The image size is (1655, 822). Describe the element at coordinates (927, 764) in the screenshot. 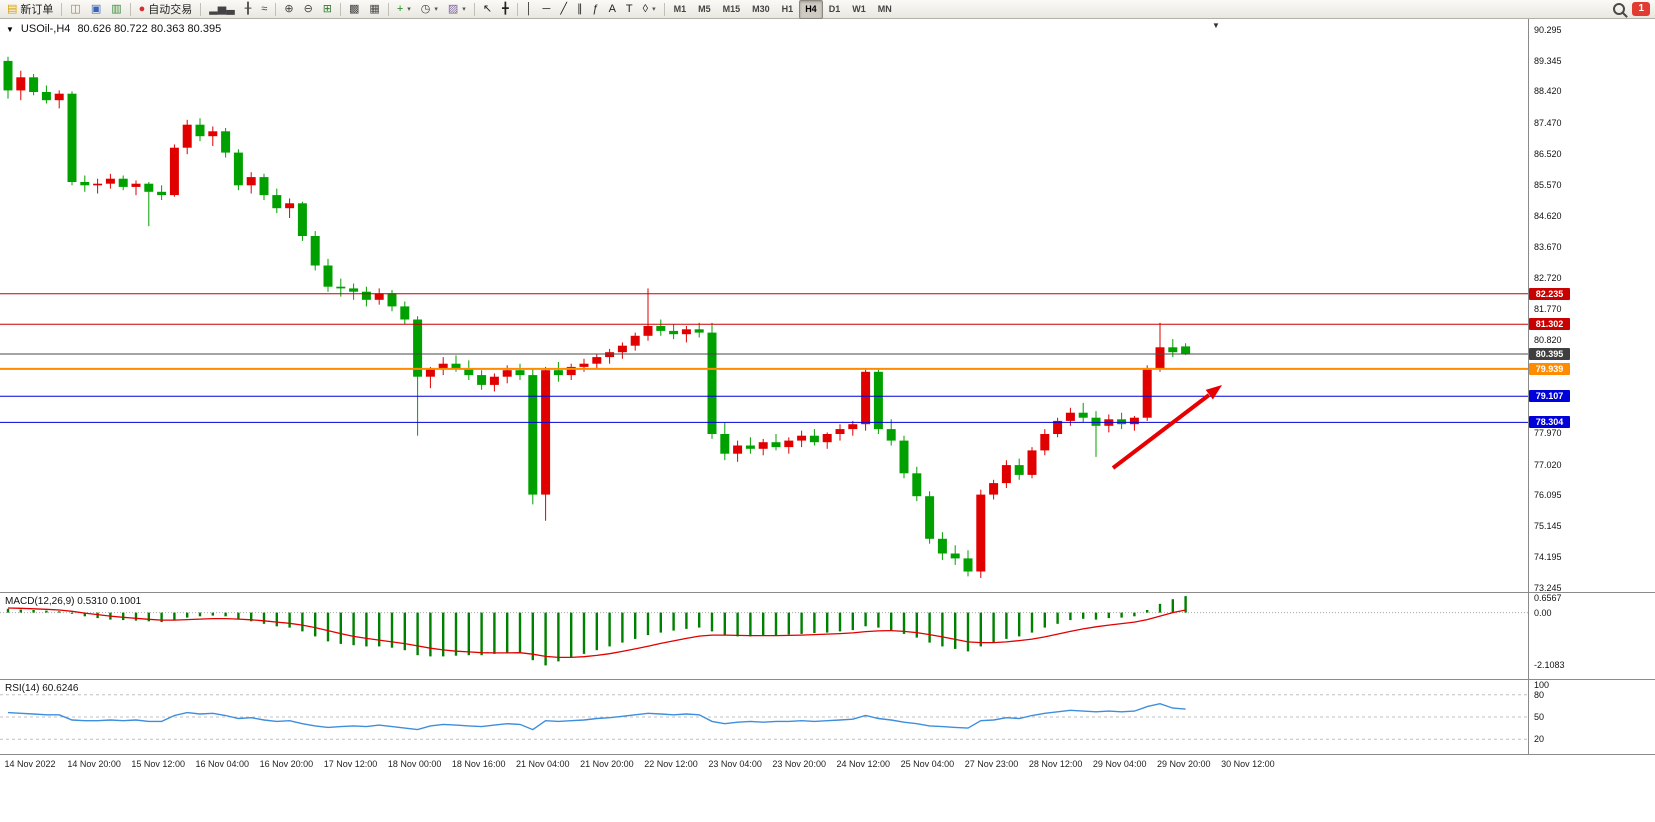

I see `time-tick: 25 Nov 04:00` at that location.